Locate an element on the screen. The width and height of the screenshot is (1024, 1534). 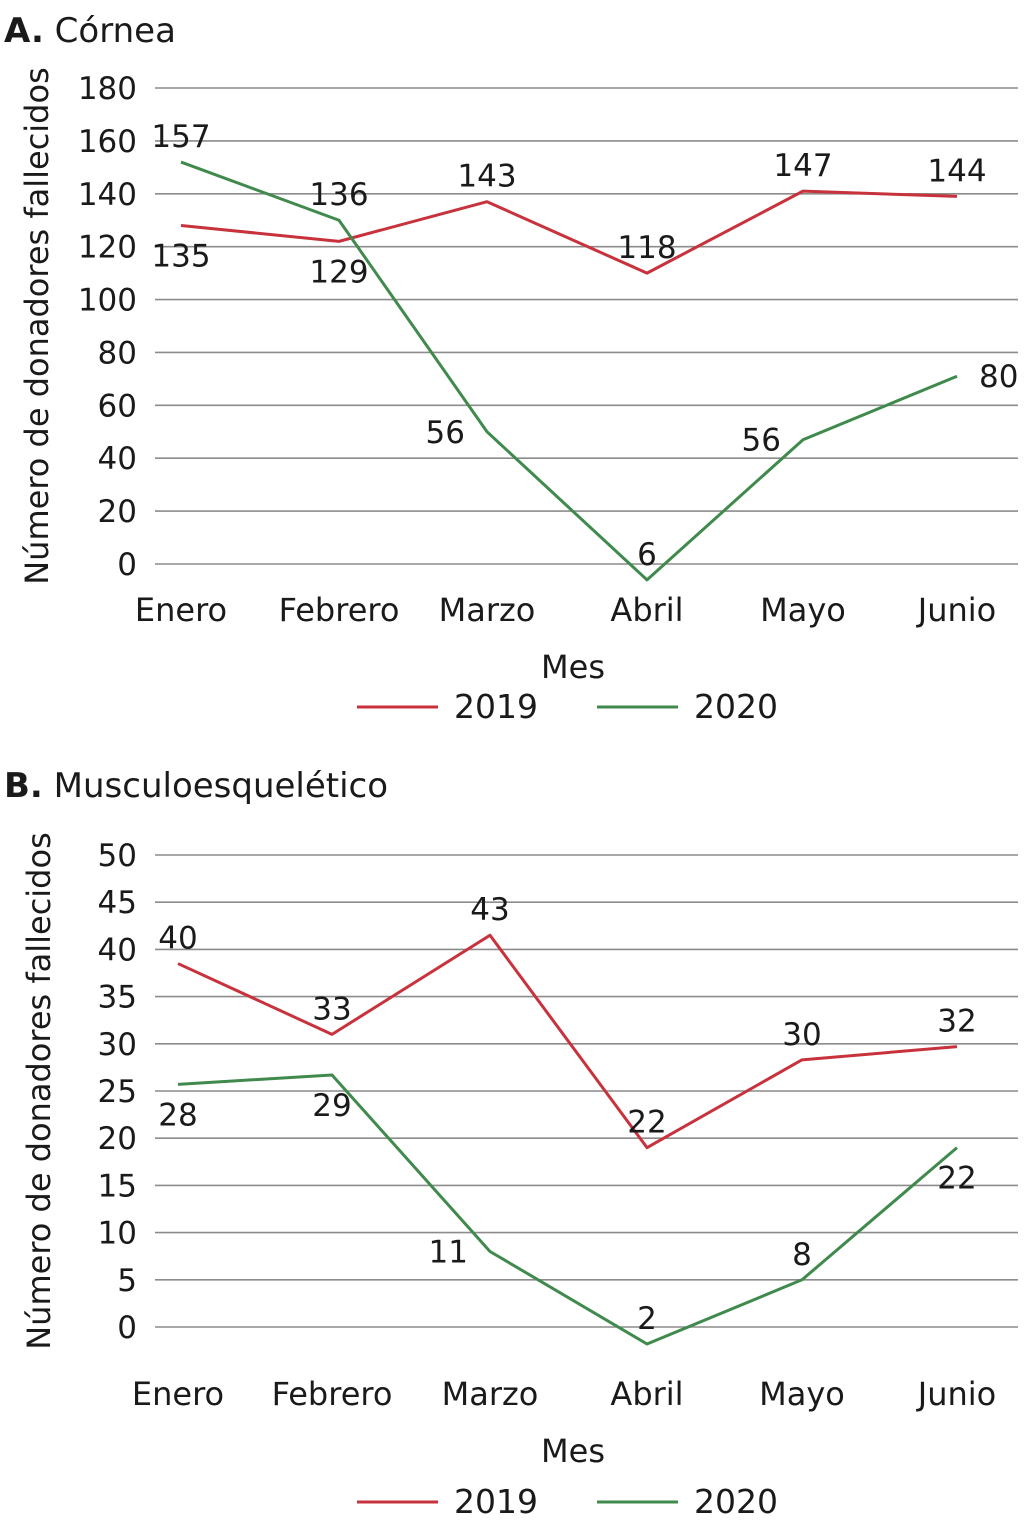
data-label: 136 is located at coordinates (338, 195).